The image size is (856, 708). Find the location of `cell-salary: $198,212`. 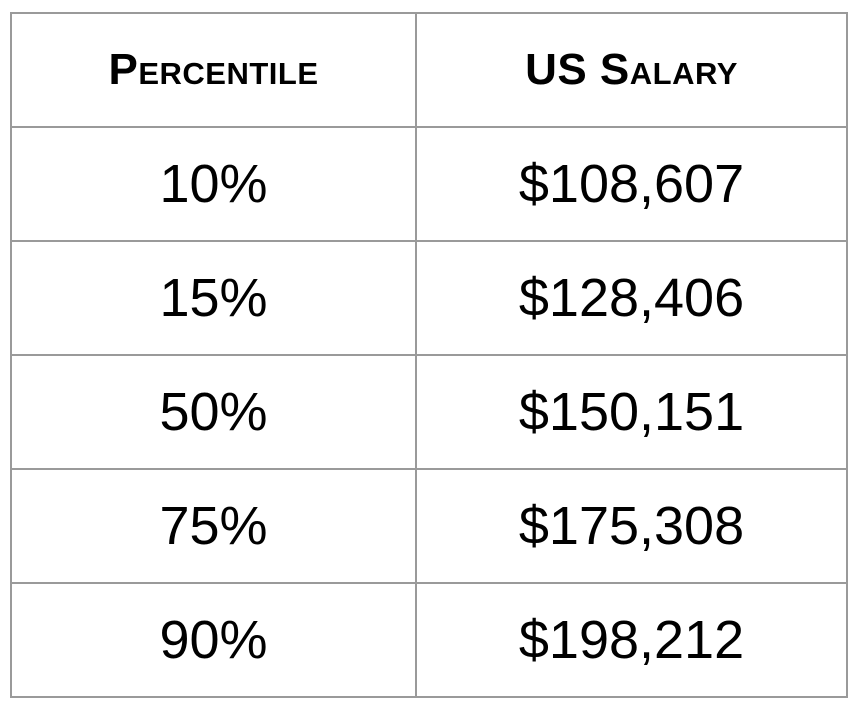

cell-salary: $198,212 is located at coordinates (631, 640).